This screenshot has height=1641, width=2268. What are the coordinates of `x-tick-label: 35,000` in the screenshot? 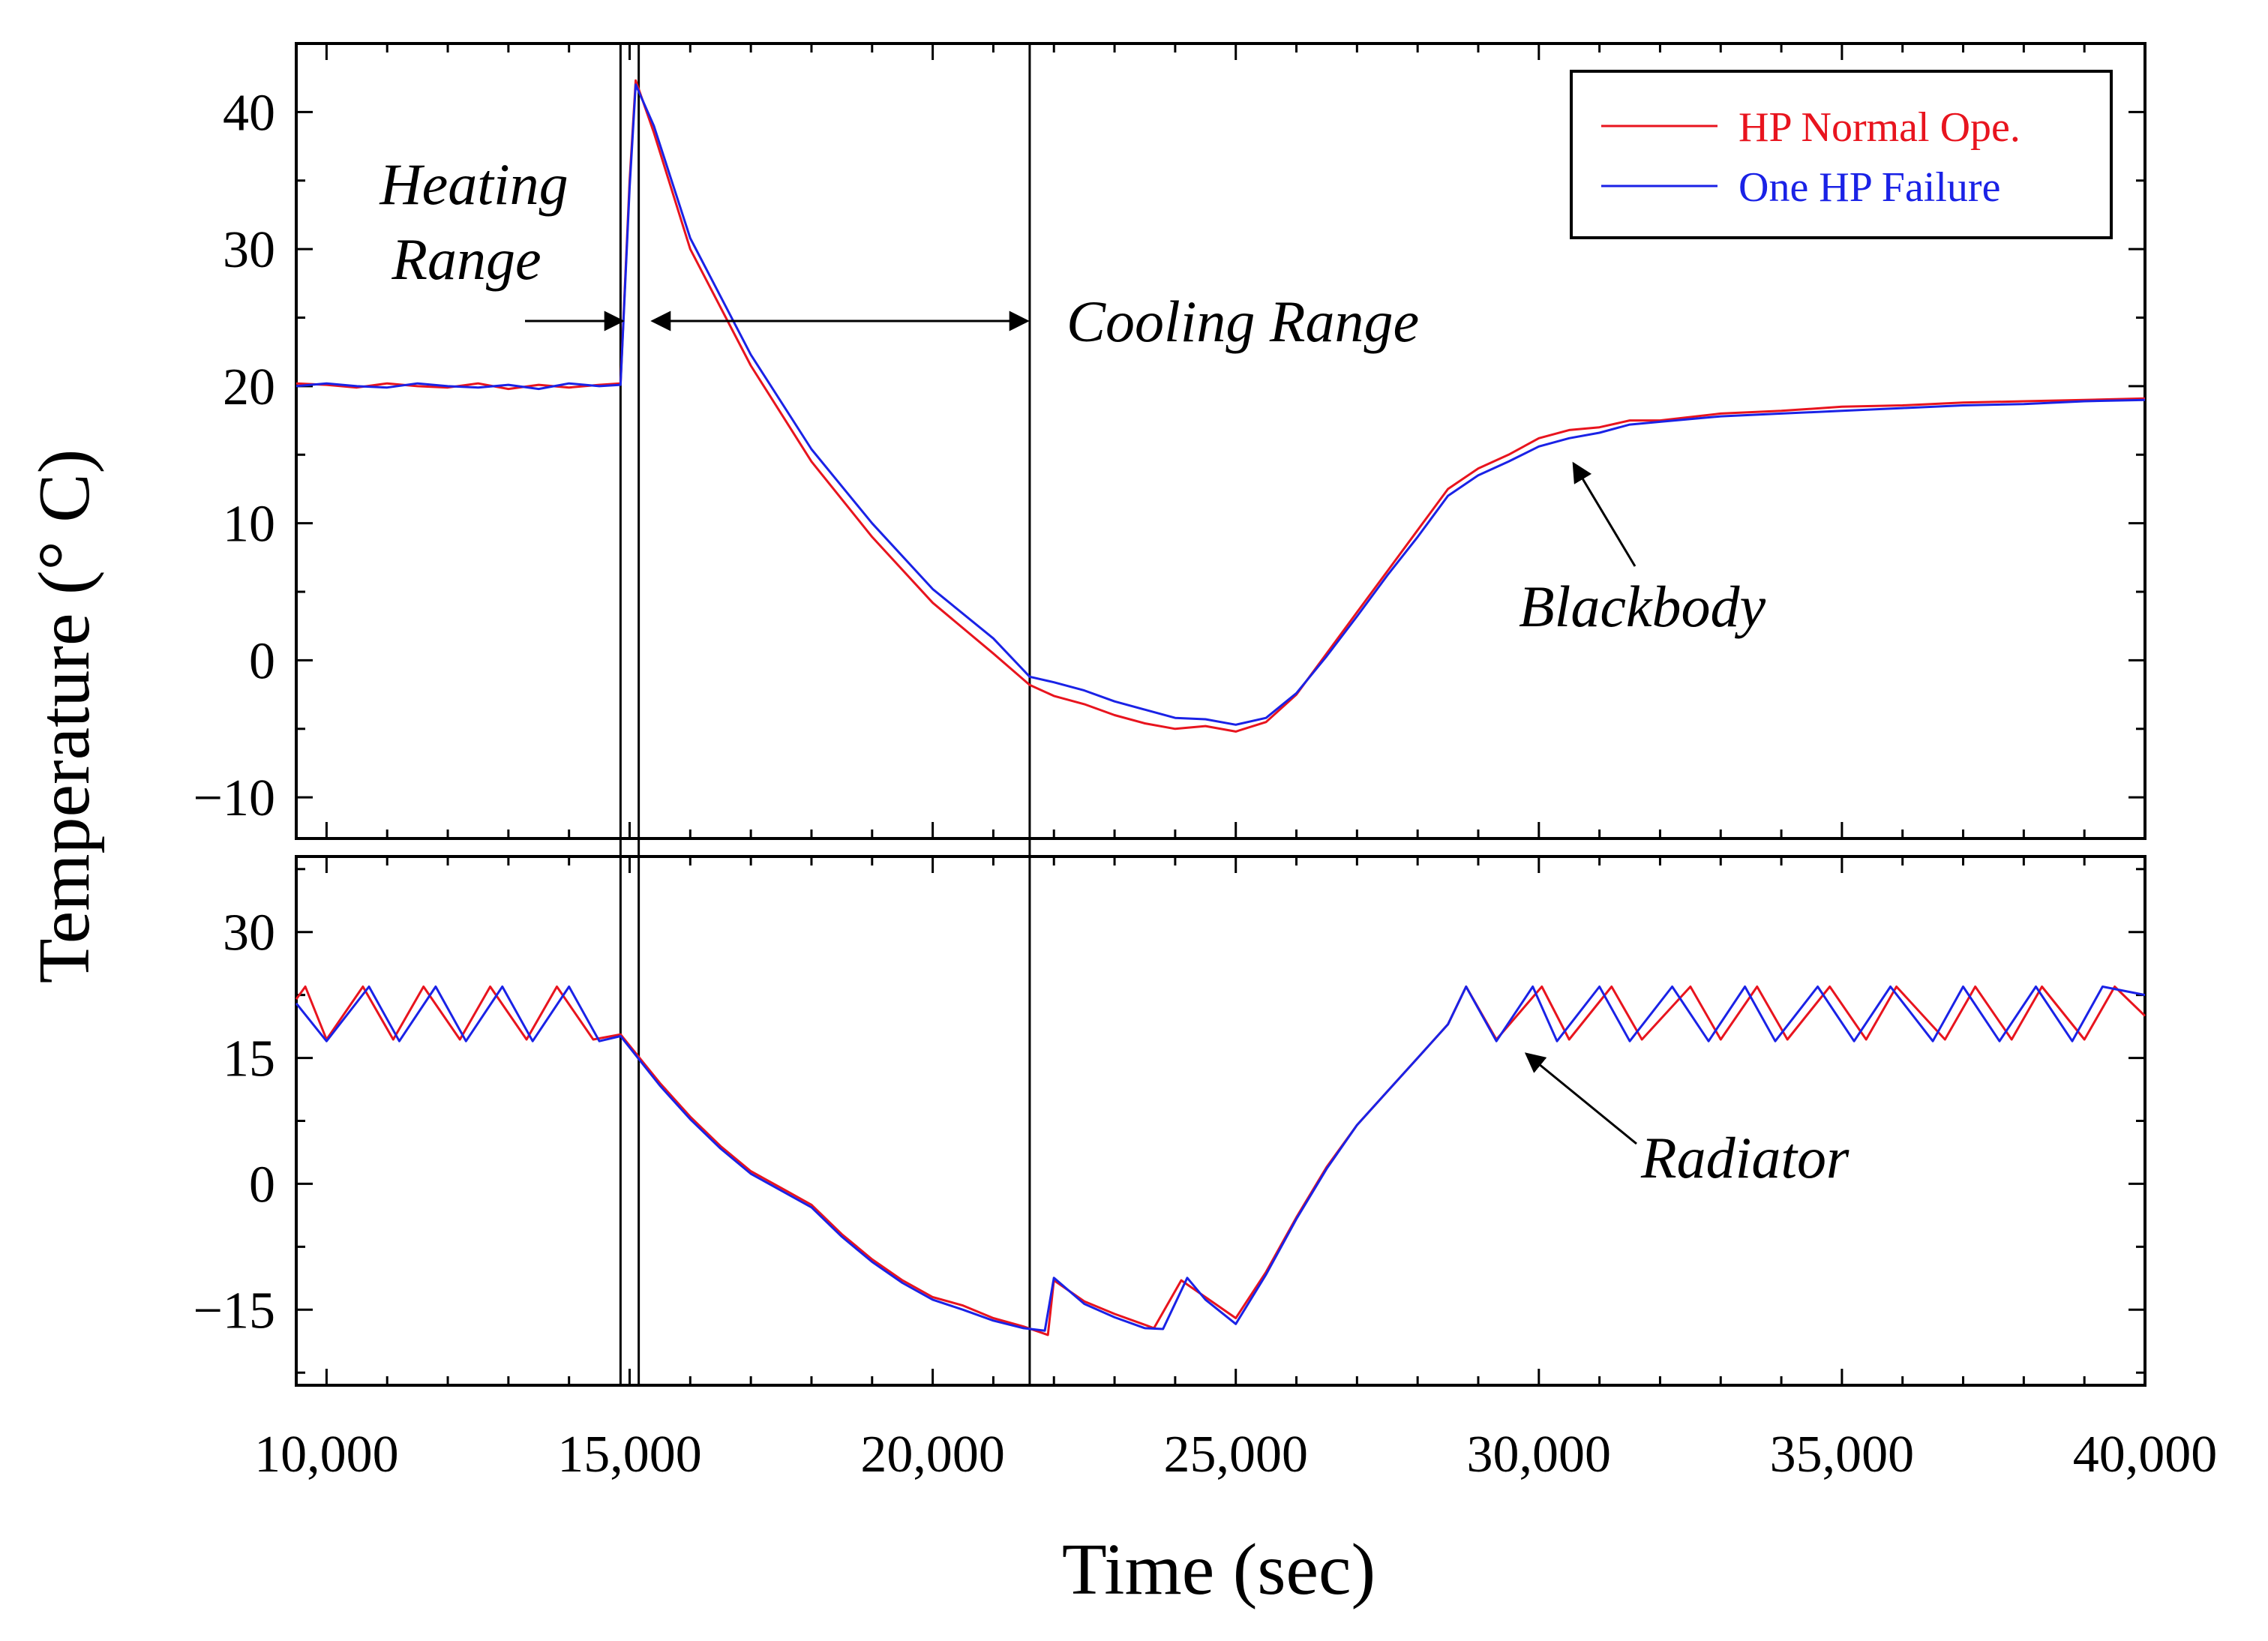 It's located at (1842, 1455).